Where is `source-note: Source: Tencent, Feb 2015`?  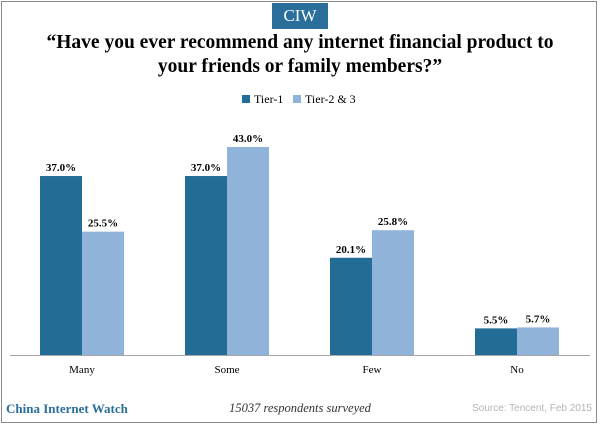 source-note: Source: Tencent, Feb 2015 is located at coordinates (532, 408).